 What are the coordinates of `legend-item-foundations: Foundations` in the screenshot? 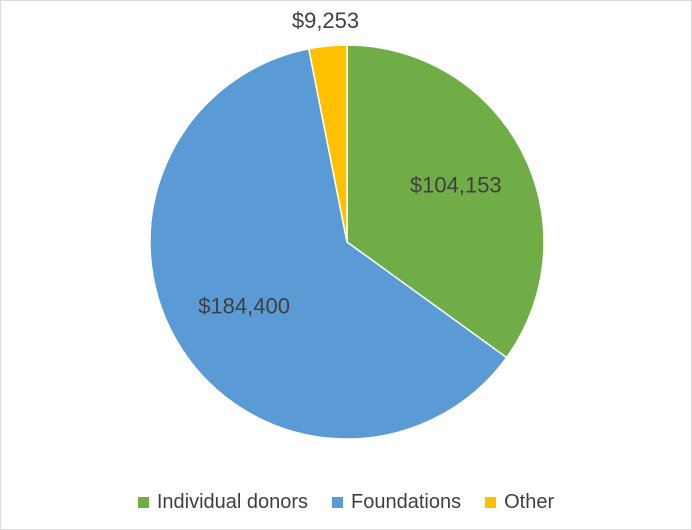 It's located at (396, 502).